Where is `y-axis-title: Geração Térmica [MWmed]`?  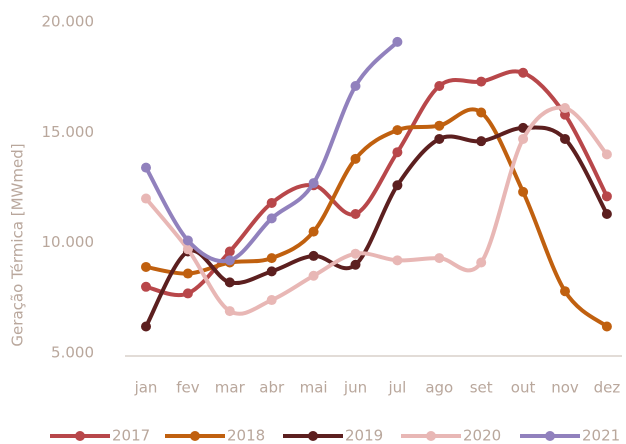 y-axis-title: Geração Térmica [MWmed] is located at coordinates (18, 244).